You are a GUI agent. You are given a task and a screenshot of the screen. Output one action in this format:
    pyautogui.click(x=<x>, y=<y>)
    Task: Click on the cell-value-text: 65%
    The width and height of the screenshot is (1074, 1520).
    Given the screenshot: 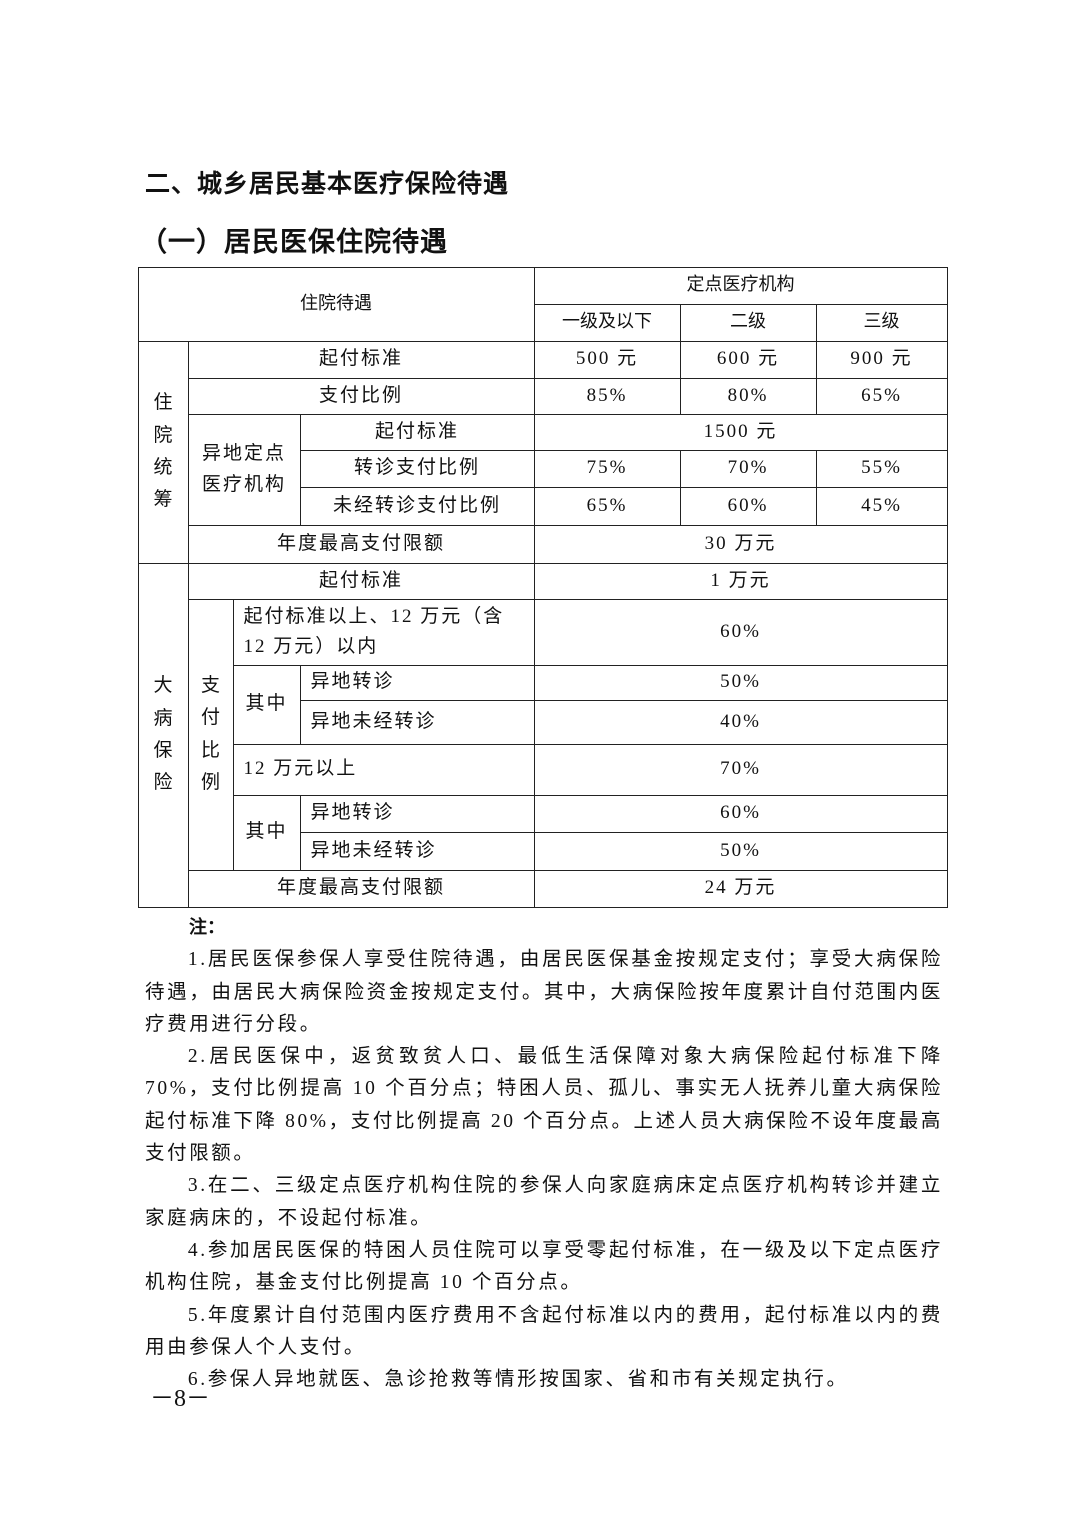 What is the action you would take?
    pyautogui.click(x=881, y=395)
    